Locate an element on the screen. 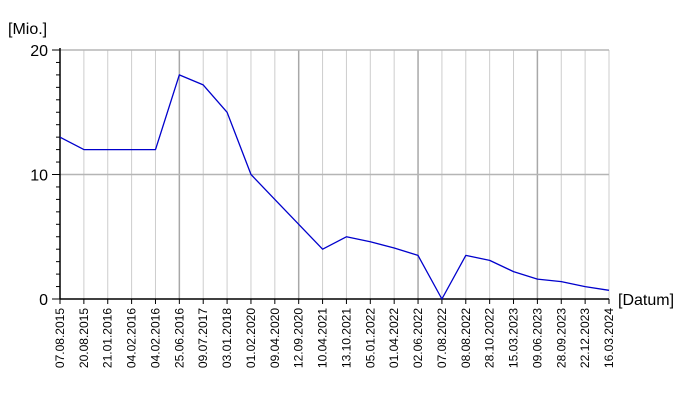 The image size is (700, 400). x-tick-label: 02.06.2022 is located at coordinates (418, 338).